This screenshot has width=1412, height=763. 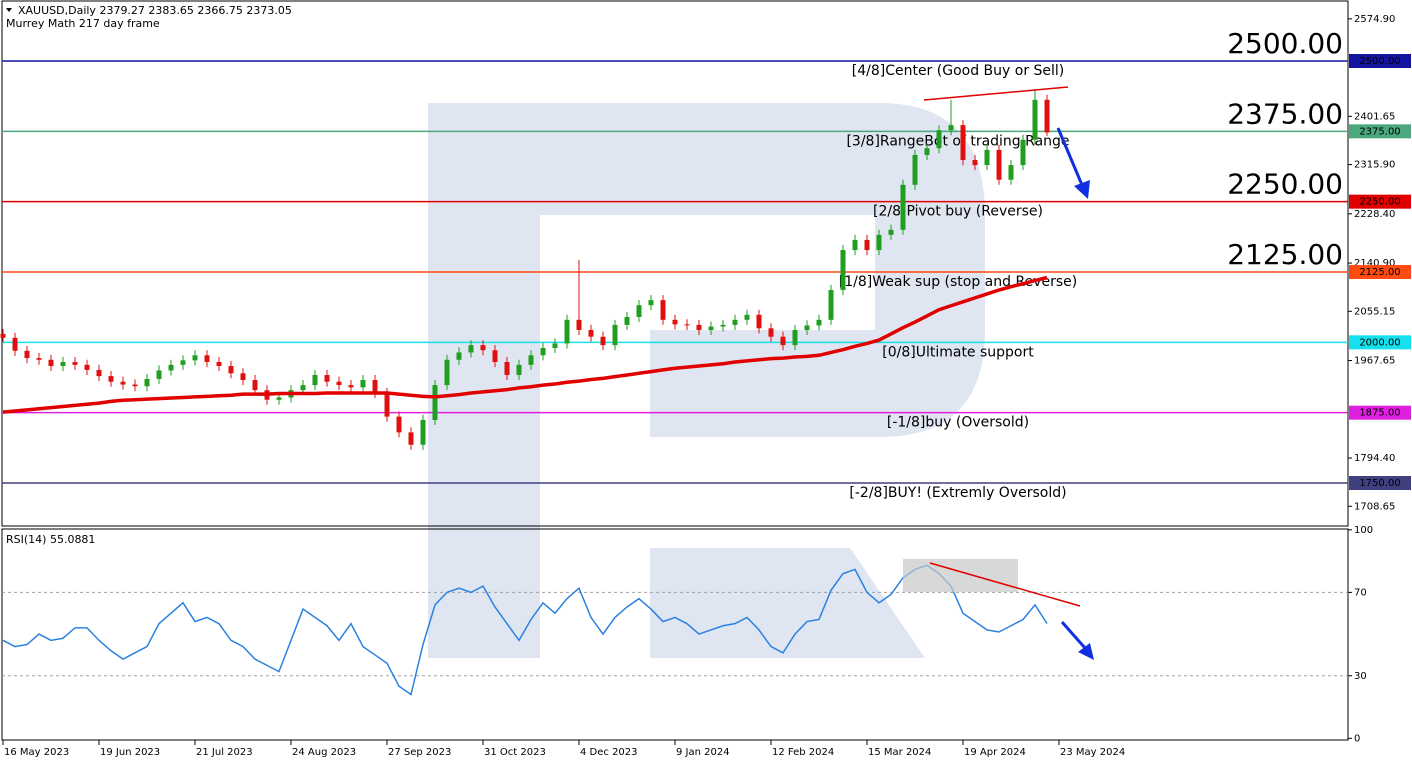 I want to click on level-name: [0/8]Ultimate support, so click(x=958, y=352).